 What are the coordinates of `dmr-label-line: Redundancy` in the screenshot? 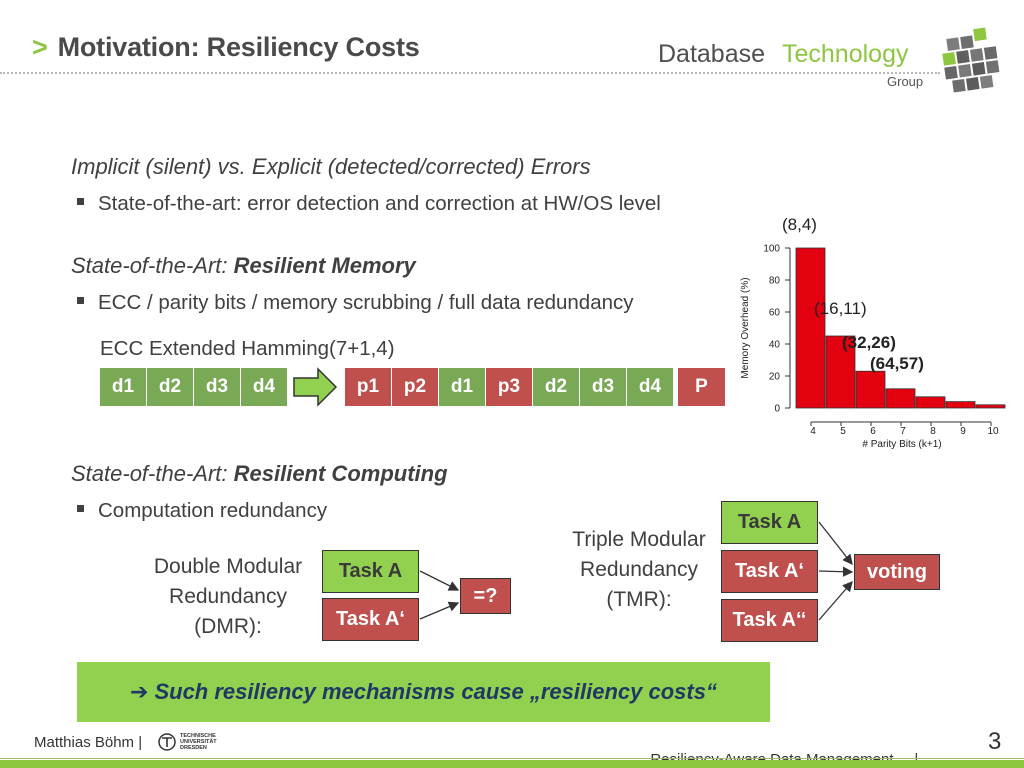 It's located at (228, 596).